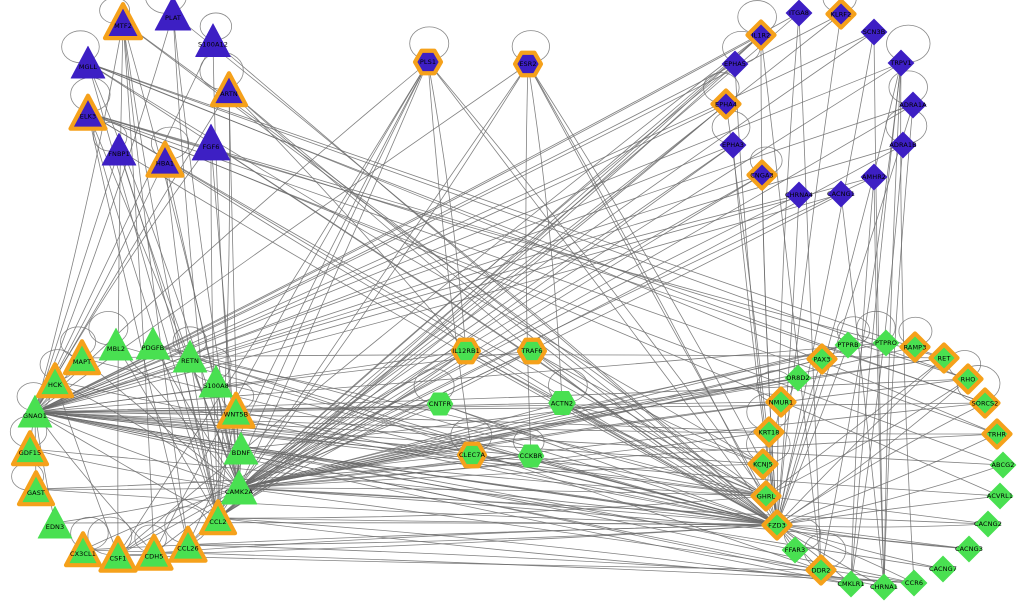 Image resolution: width=1027 pixels, height=608 pixels. What do you see at coordinates (841, 194) in the screenshot?
I see `graph-node-cacng1: CACNG1` at bounding box center [841, 194].